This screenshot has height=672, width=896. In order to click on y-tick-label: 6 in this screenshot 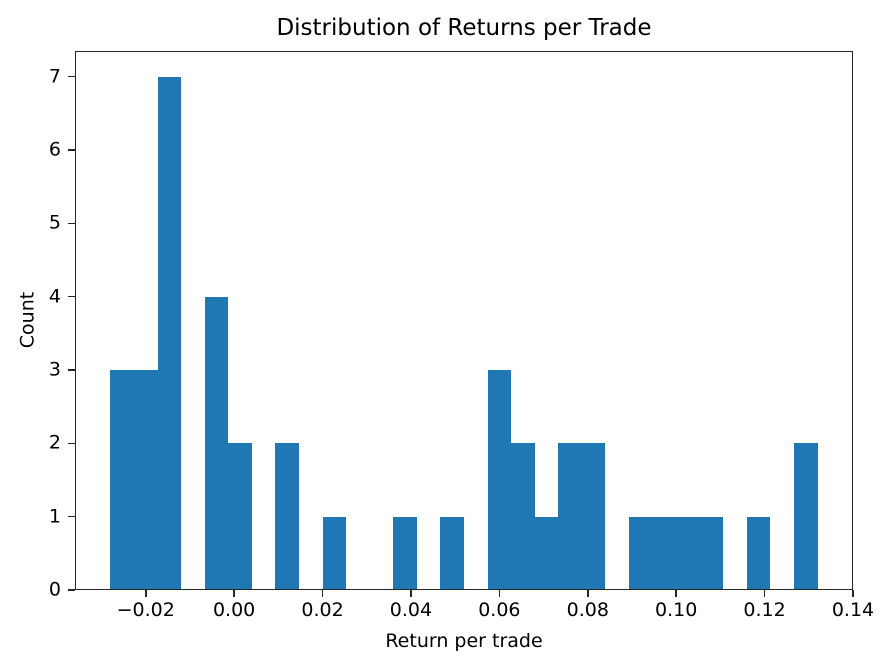, I will do `click(54, 149)`.